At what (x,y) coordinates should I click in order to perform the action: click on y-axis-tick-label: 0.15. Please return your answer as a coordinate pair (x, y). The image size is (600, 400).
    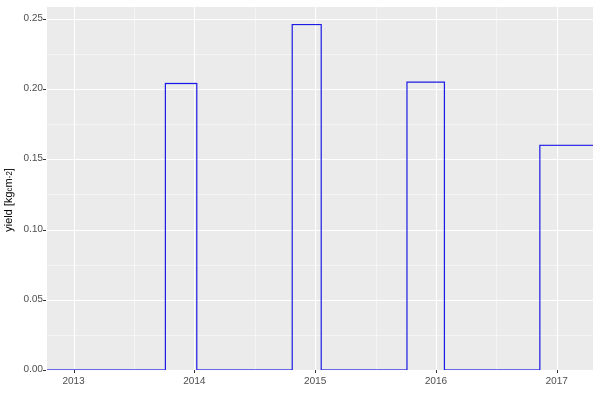
    Looking at the image, I should click on (33, 159).